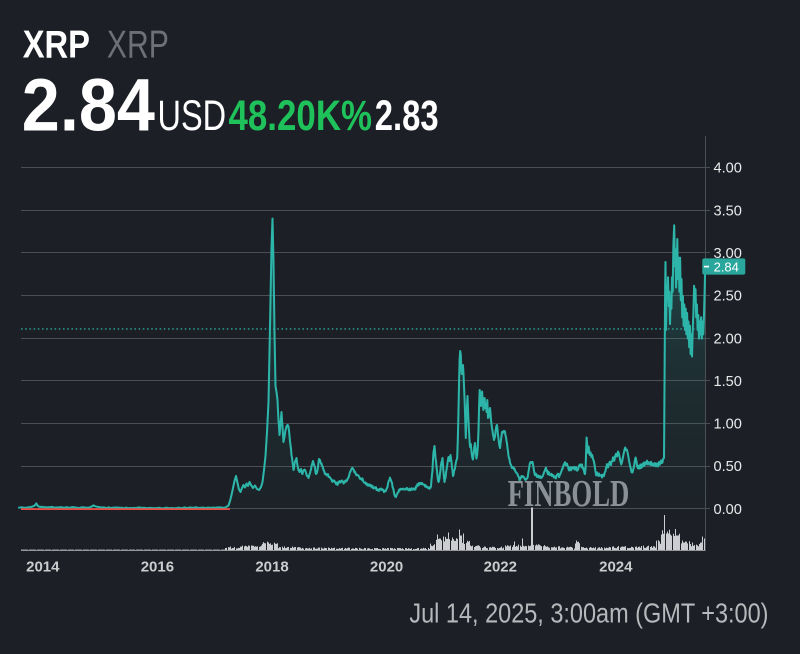 The width and height of the screenshot is (800, 654). What do you see at coordinates (192, 115) in the screenshot?
I see `svg-text: USD` at bounding box center [192, 115].